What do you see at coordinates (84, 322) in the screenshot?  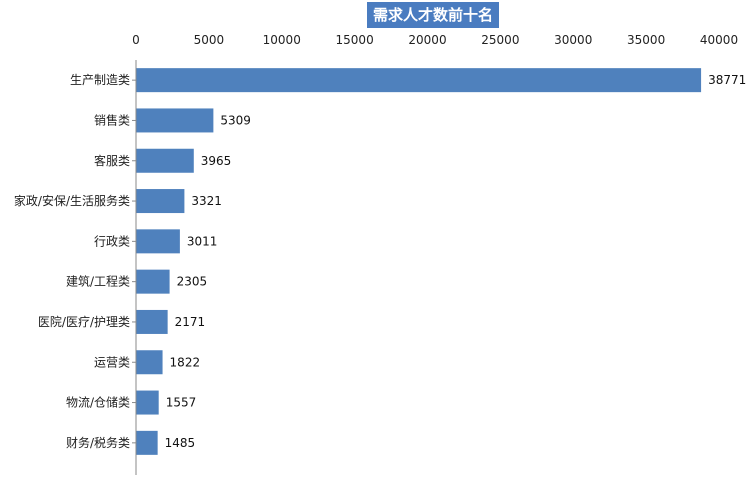 I see `category-label: 医院/医疗/护理类` at bounding box center [84, 322].